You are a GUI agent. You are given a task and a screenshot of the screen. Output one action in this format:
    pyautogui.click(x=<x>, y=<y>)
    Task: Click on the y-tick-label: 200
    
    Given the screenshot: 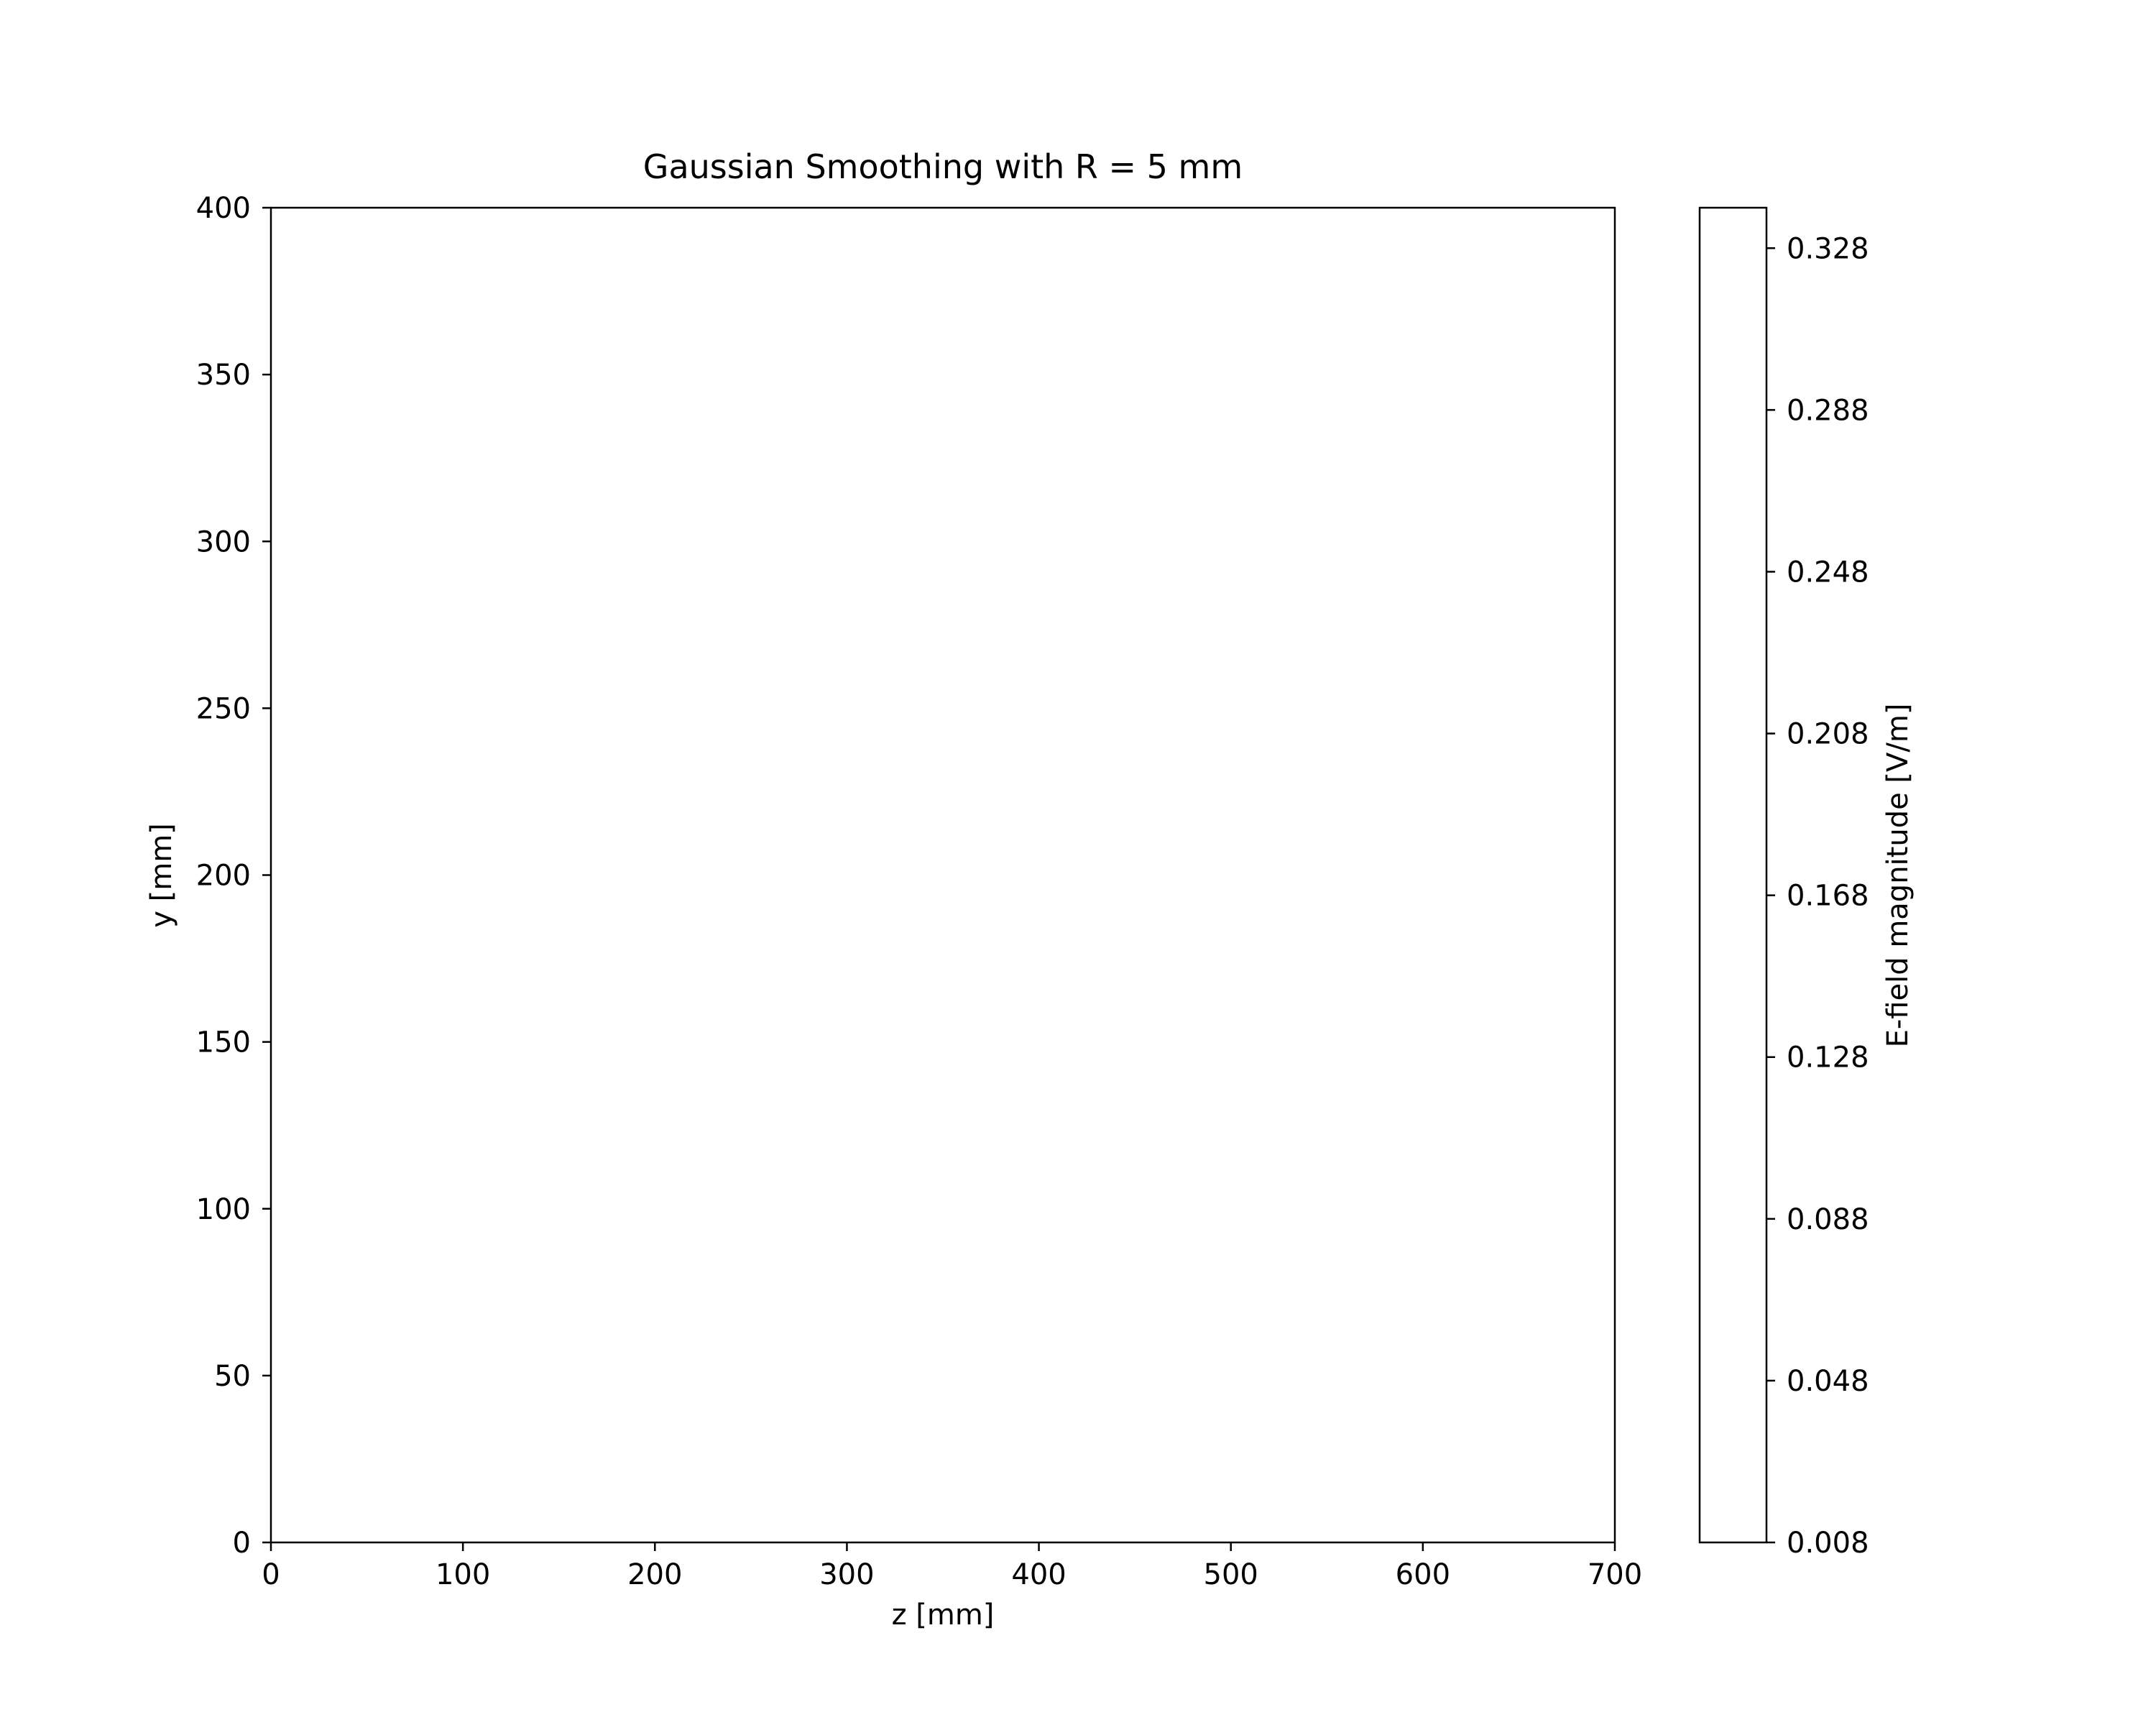 What is the action you would take?
    pyautogui.click(x=224, y=876)
    